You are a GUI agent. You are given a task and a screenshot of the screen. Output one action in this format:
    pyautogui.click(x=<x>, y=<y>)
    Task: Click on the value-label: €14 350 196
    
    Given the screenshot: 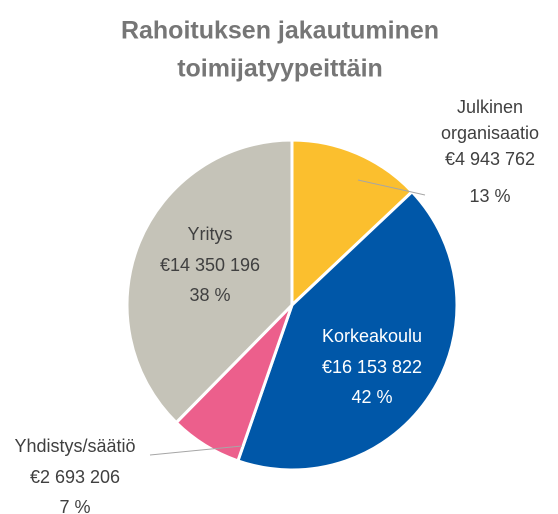 What is the action you would take?
    pyautogui.click(x=210, y=265)
    